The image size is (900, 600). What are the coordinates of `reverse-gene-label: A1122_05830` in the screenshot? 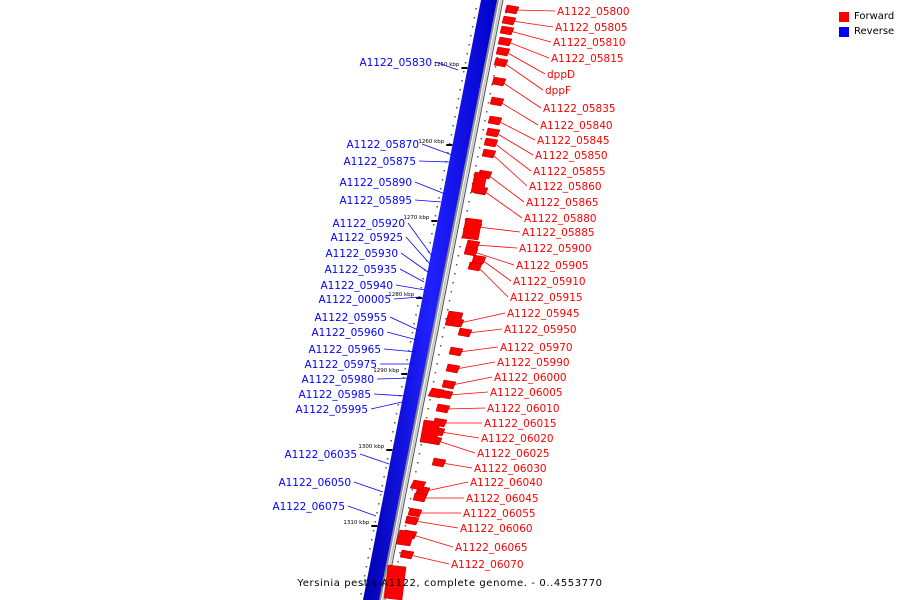 It's located at (395, 63).